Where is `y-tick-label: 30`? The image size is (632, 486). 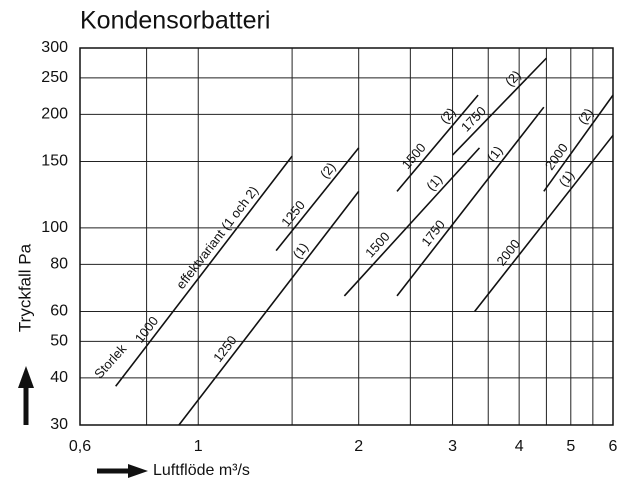 y-tick-label: 30 is located at coordinates (59, 424).